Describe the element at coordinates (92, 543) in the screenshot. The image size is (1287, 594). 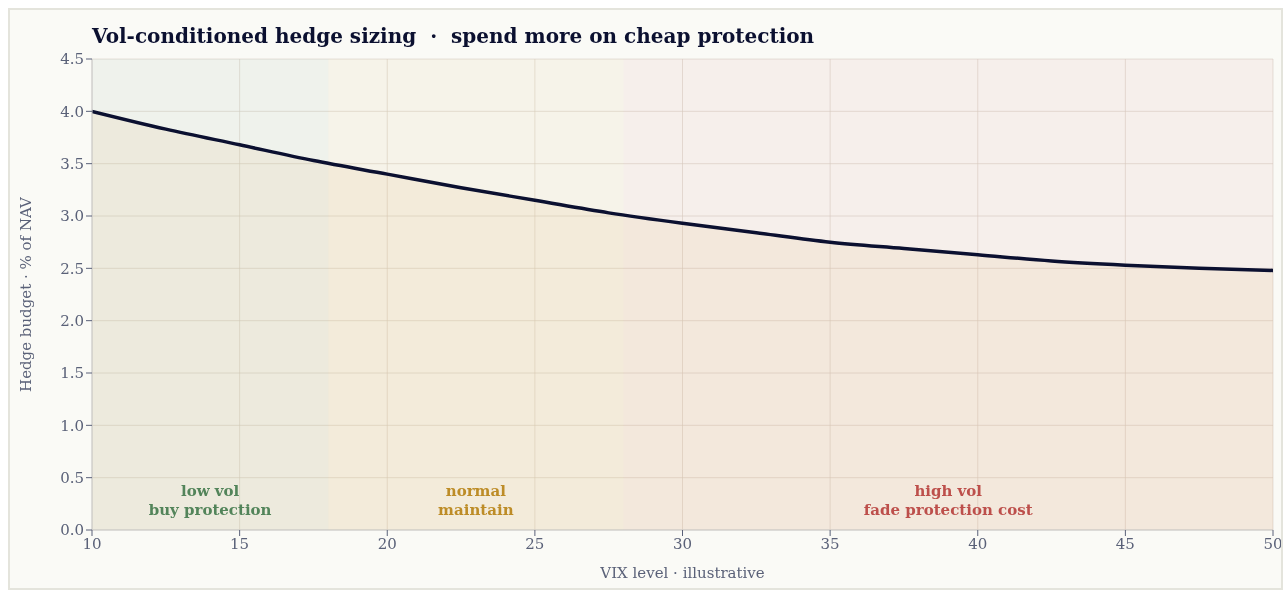
I see `x-tick-label: 10` at that location.